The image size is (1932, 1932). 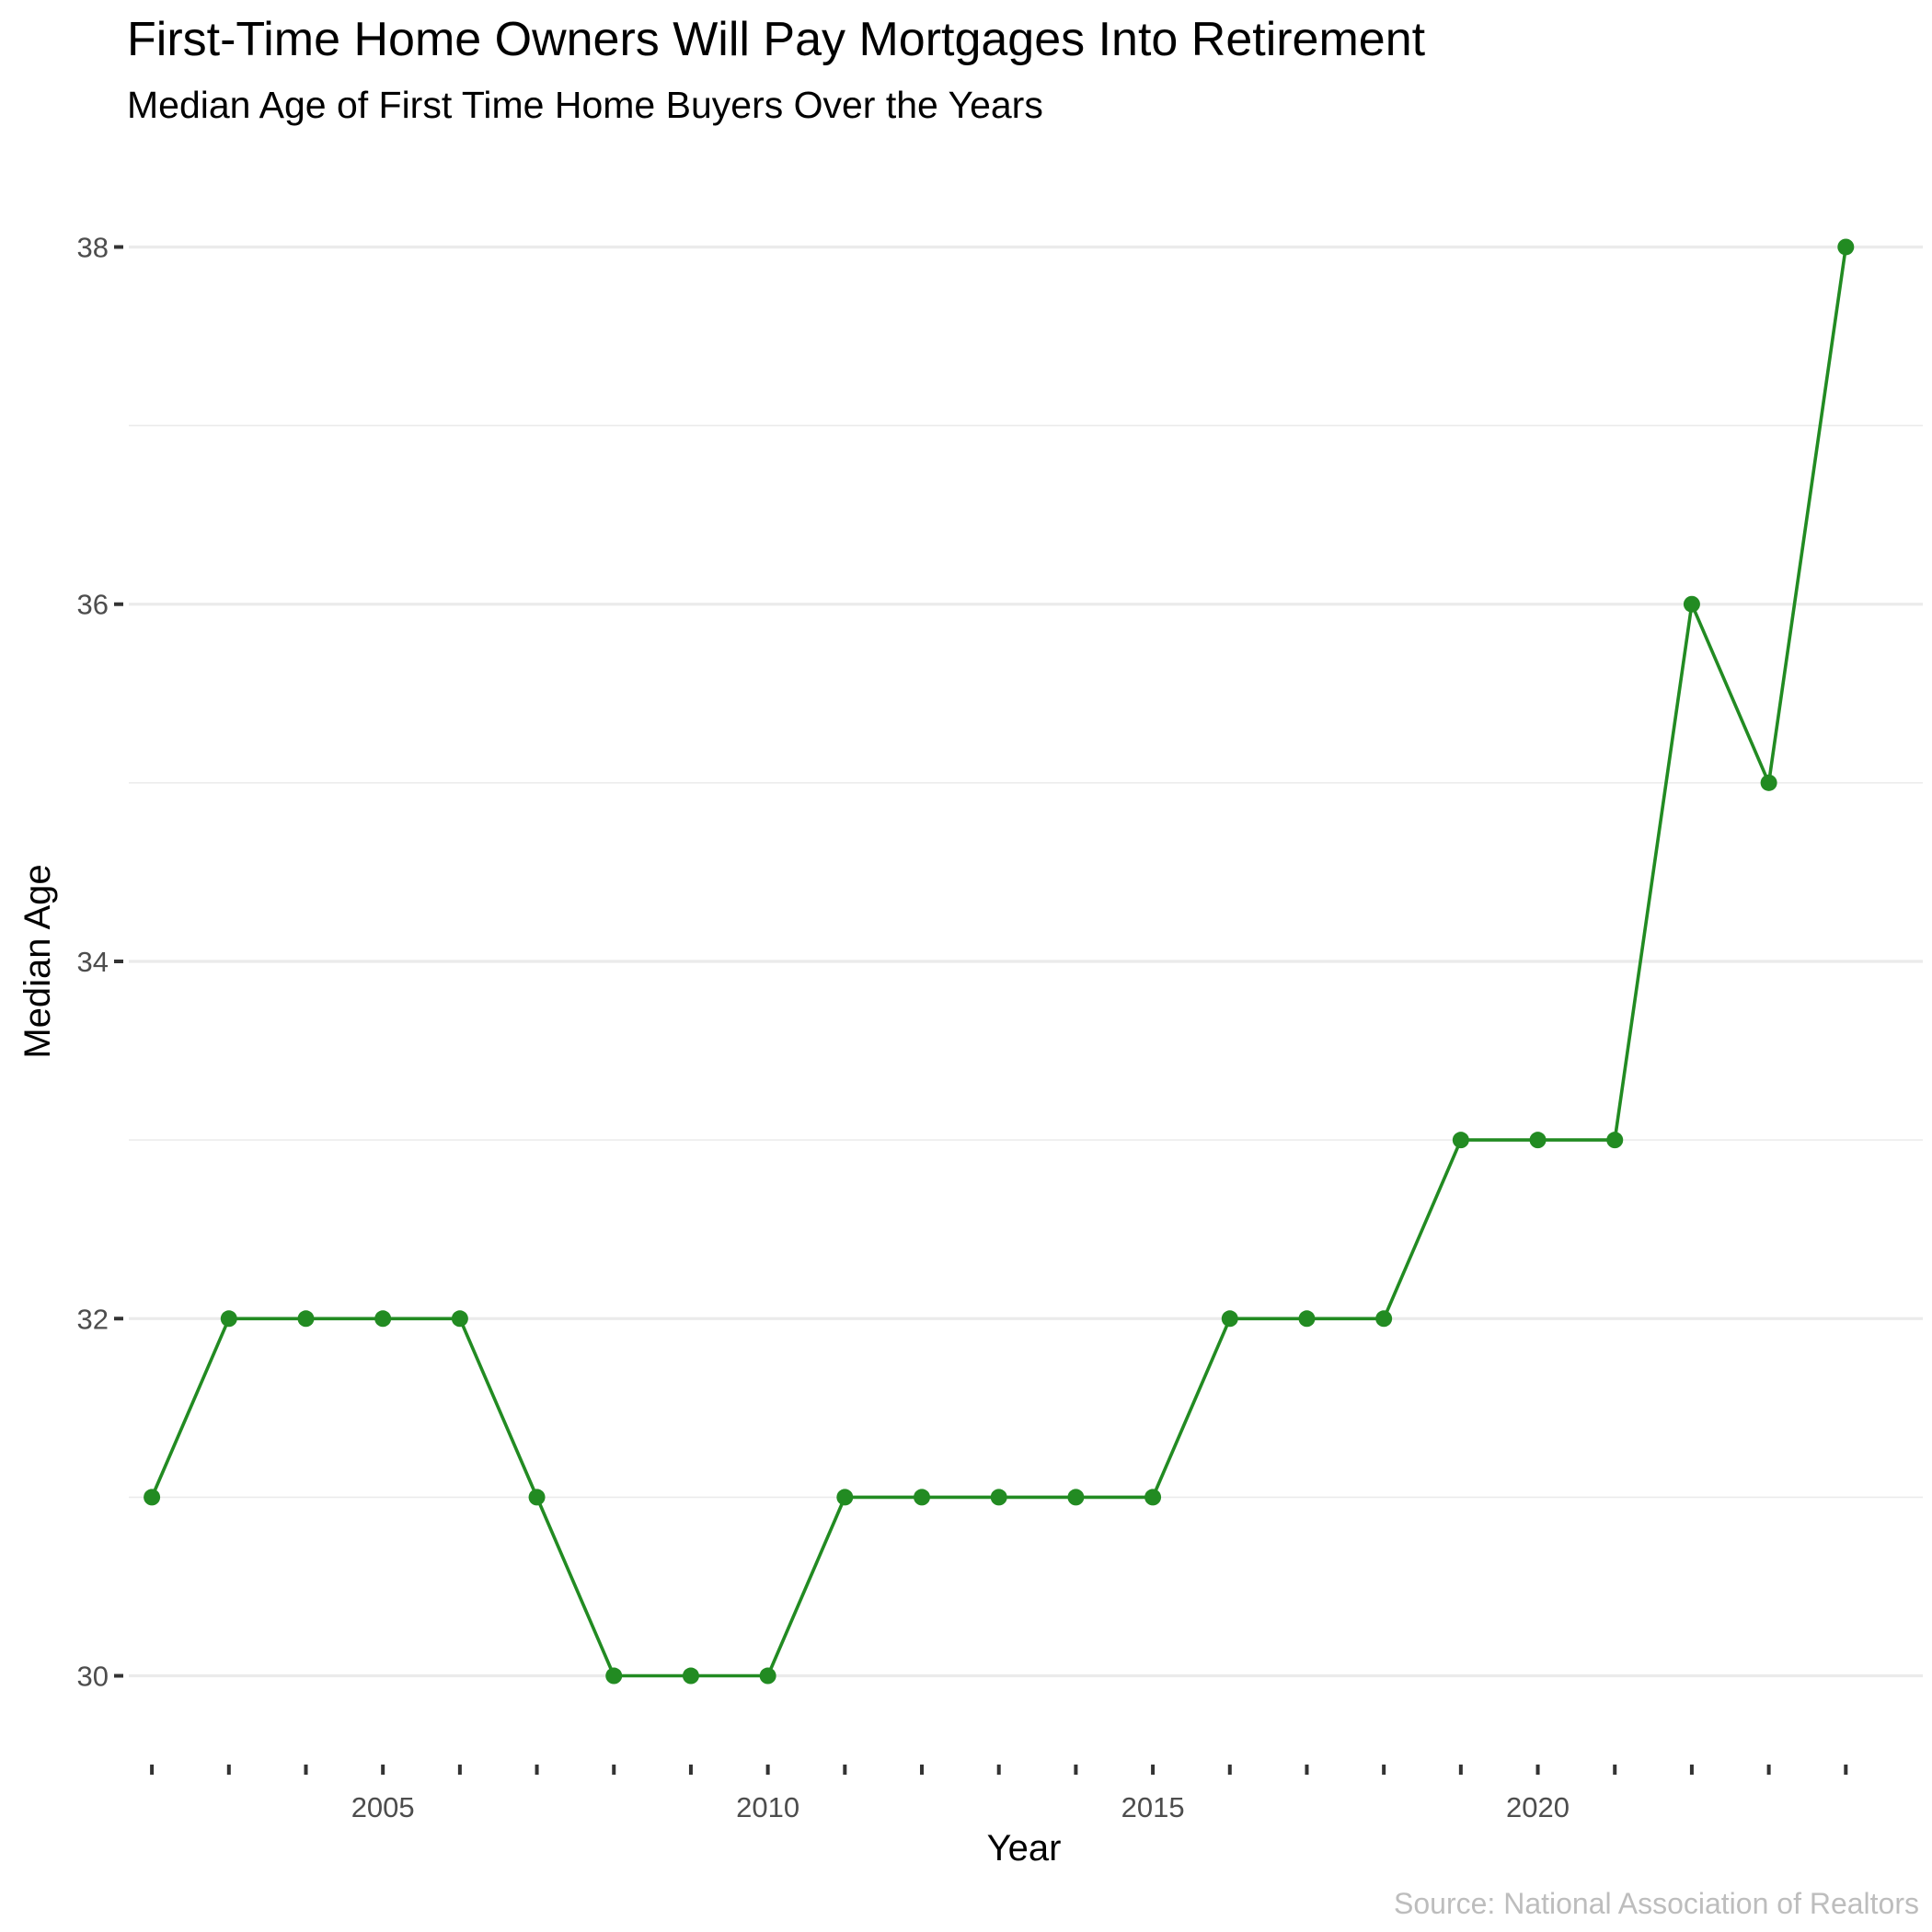 What do you see at coordinates (93, 247) in the screenshot?
I see `y-tick-label: 38` at bounding box center [93, 247].